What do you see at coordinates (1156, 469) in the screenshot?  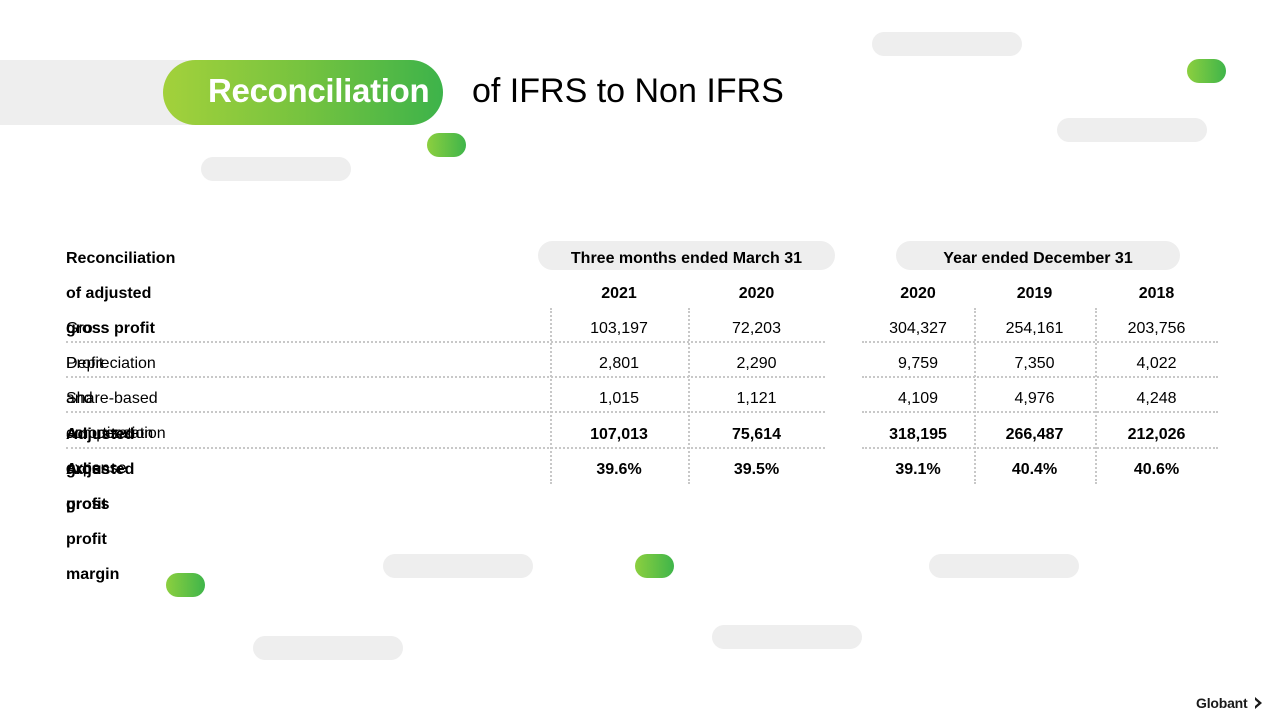 I see `table-cell: 40.6%` at bounding box center [1156, 469].